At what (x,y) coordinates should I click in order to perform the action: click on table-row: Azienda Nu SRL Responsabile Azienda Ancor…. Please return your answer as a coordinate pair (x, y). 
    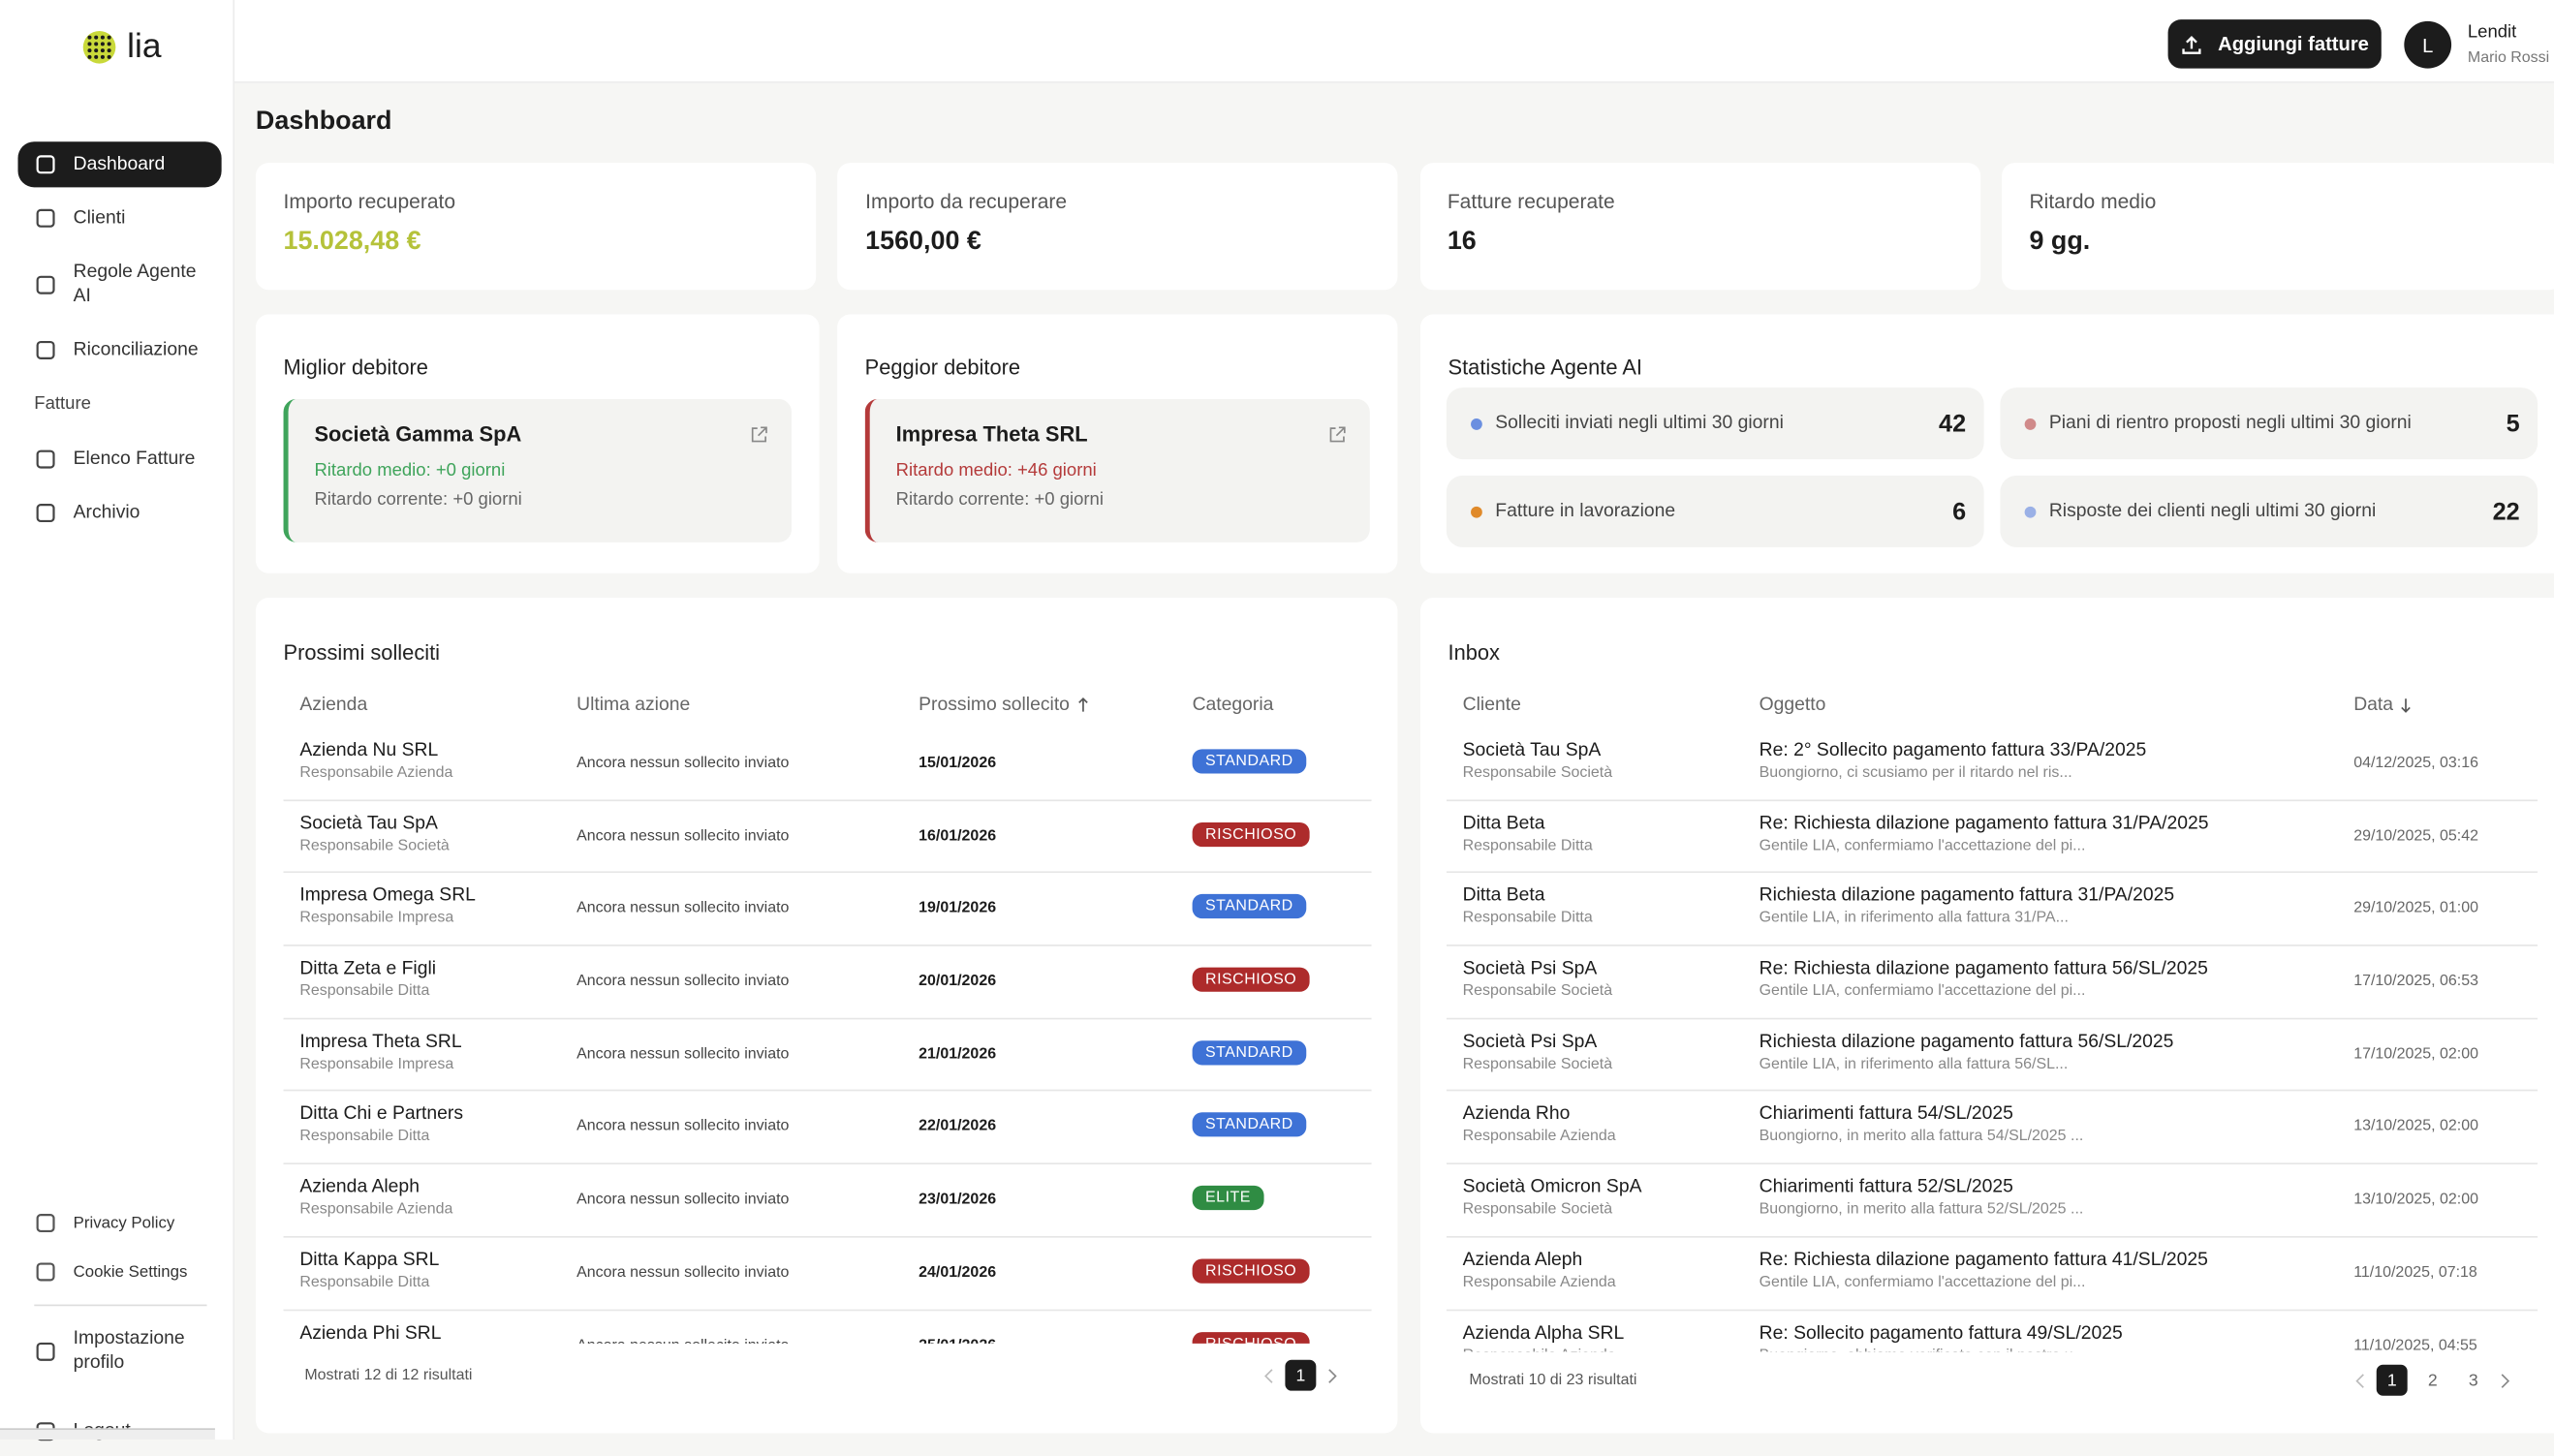
    Looking at the image, I should click on (827, 765).